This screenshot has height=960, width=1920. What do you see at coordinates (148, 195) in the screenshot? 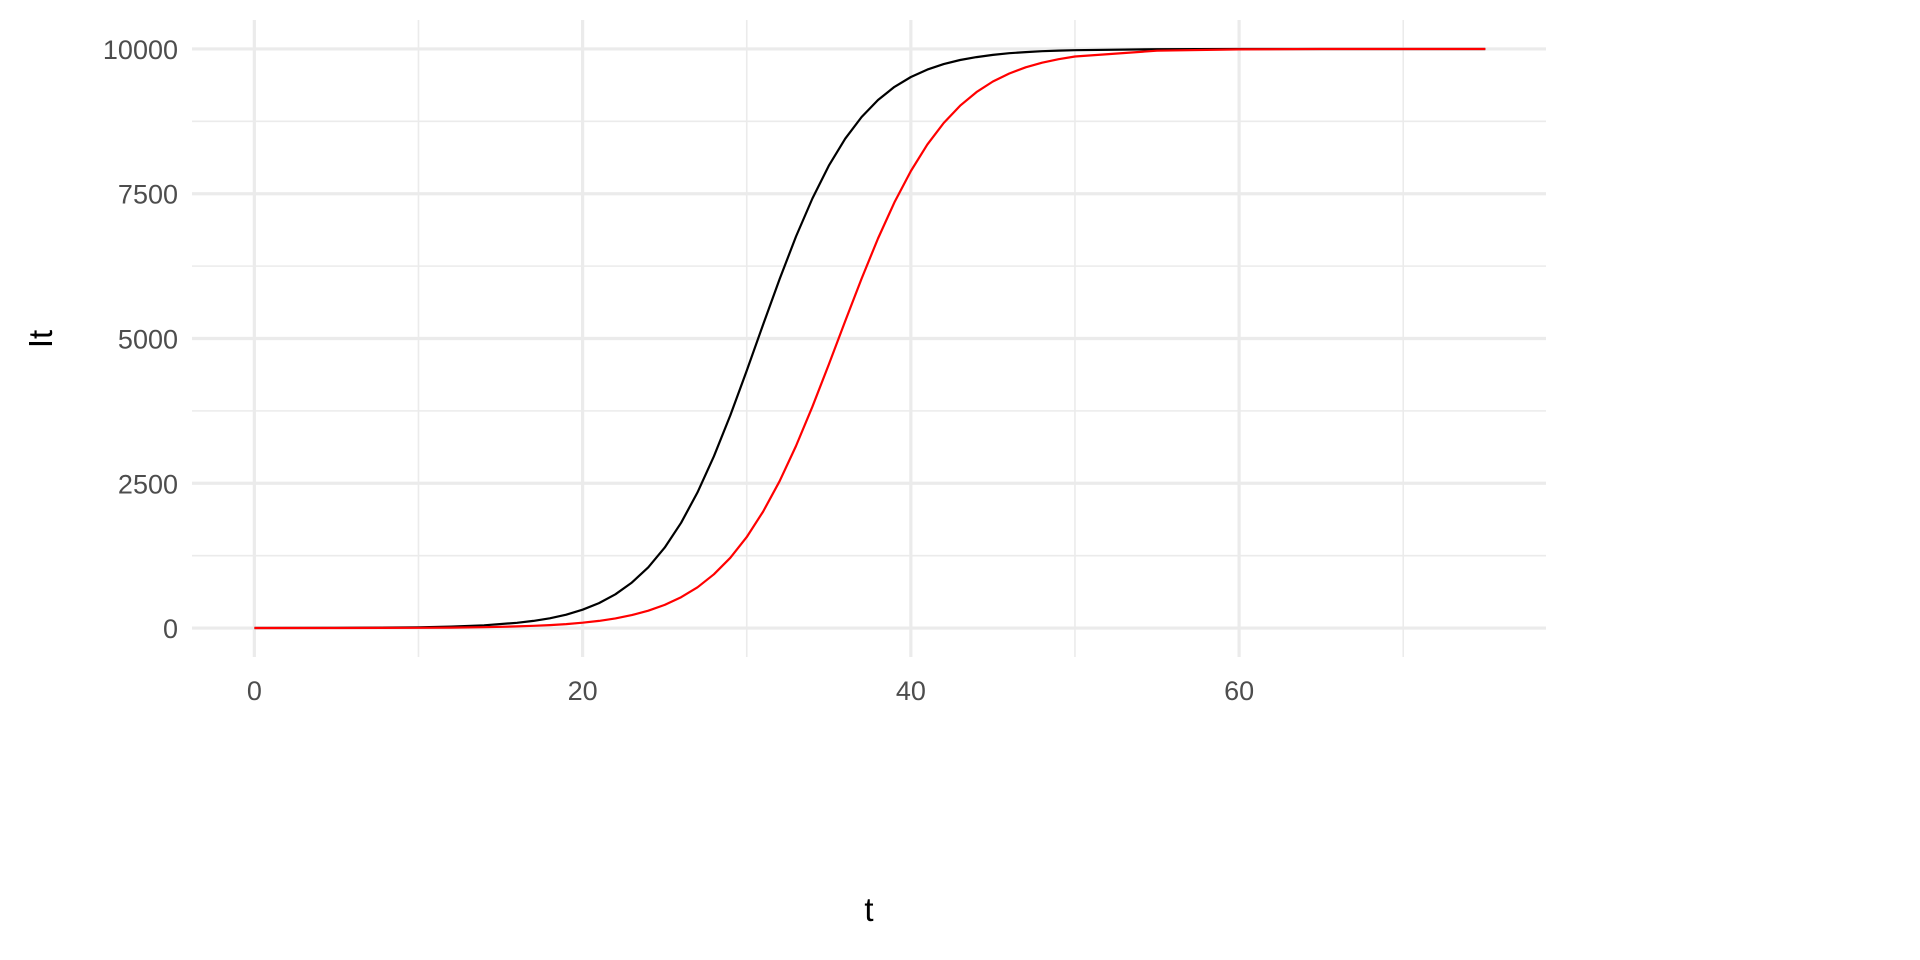
I see `y-tick-label: 7500` at bounding box center [148, 195].